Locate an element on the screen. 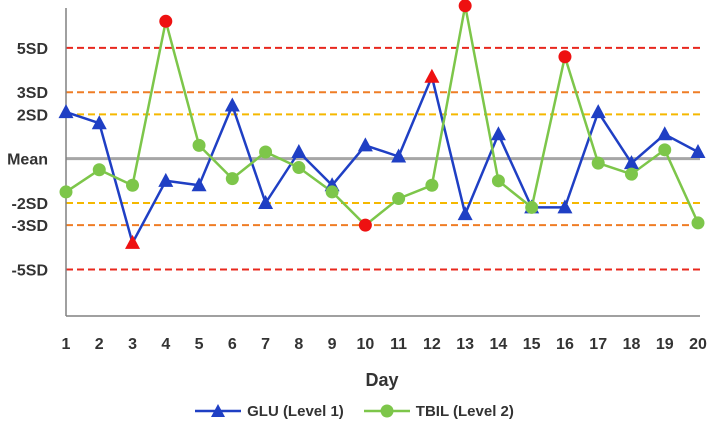 Image resolution: width=709 pixels, height=426 pixels. y-axis-label: 3SD is located at coordinates (32, 93).